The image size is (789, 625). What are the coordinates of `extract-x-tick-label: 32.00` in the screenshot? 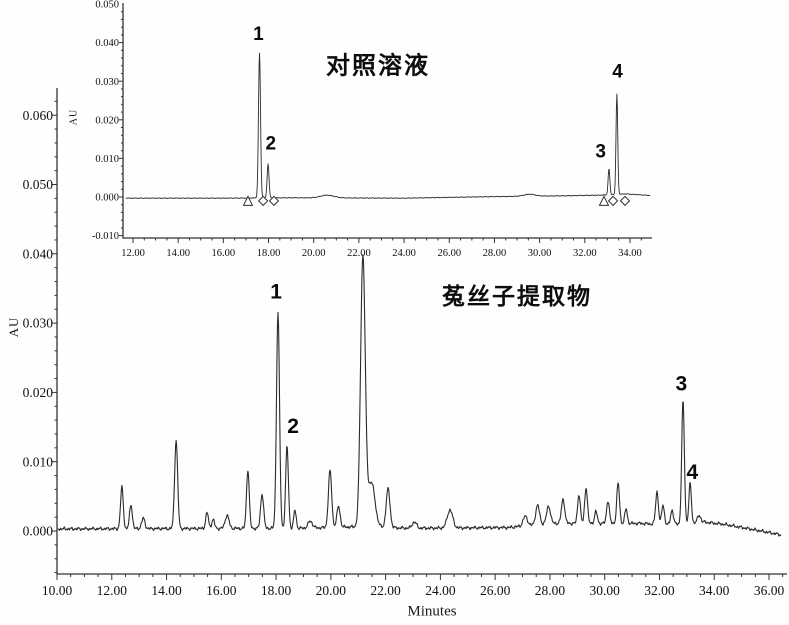 It's located at (659, 590).